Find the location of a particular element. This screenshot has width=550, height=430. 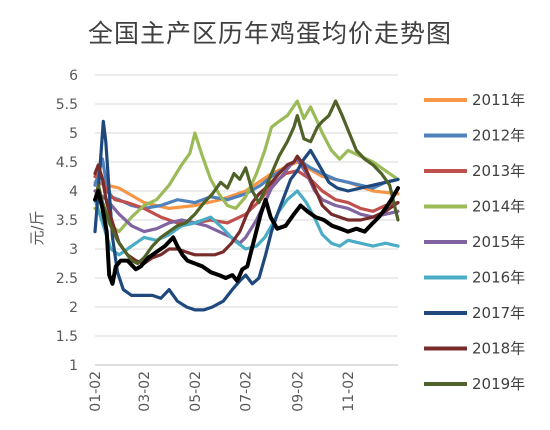

x-tick-label: 01-02 is located at coordinates (96, 391).